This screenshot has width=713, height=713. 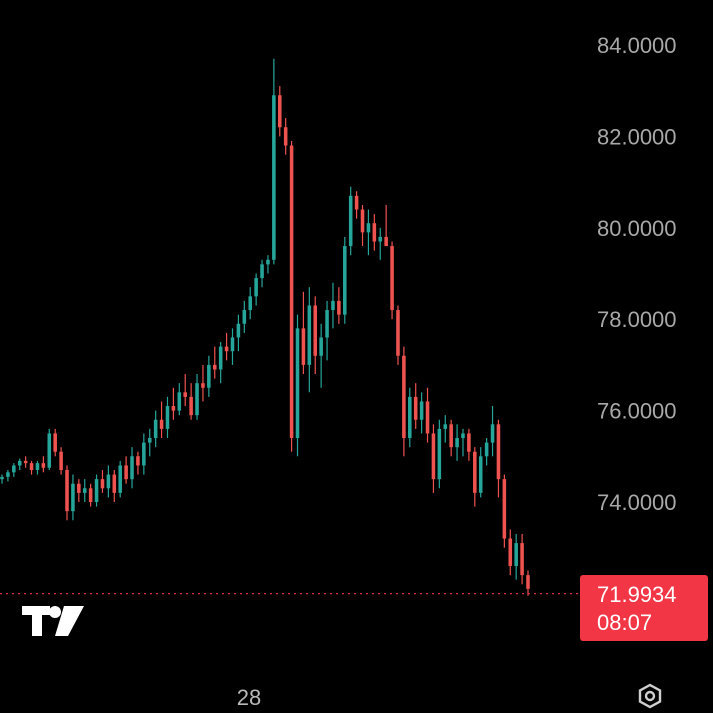 What do you see at coordinates (637, 228) in the screenshot?
I see `price-axis-tick-label: 80.0000` at bounding box center [637, 228].